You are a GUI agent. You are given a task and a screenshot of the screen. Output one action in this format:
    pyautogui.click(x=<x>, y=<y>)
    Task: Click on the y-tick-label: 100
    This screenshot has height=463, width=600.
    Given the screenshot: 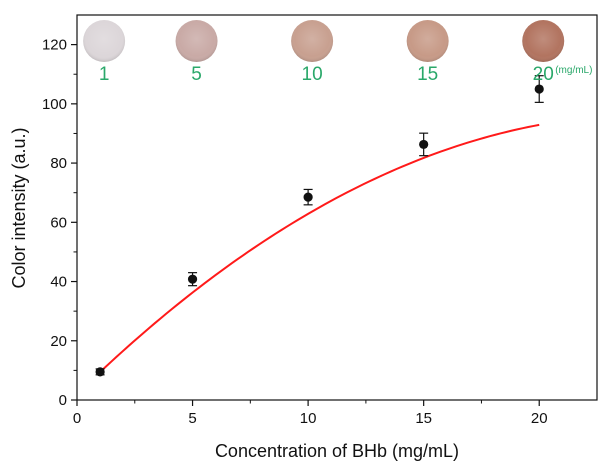 What is the action you would take?
    pyautogui.click(x=54, y=104)
    